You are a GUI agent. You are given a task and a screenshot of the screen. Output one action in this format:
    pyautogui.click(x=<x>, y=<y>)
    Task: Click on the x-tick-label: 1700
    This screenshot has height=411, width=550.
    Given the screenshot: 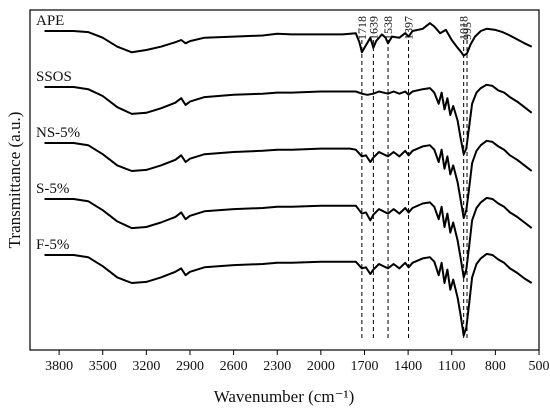 What is the action you would take?
    pyautogui.click(x=364, y=366)
    